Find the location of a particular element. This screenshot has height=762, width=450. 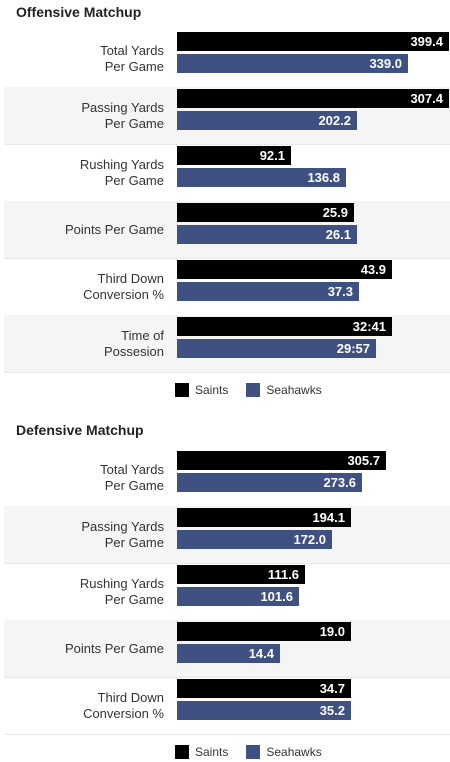

seahawks-bar: 339.0 is located at coordinates (292, 63).